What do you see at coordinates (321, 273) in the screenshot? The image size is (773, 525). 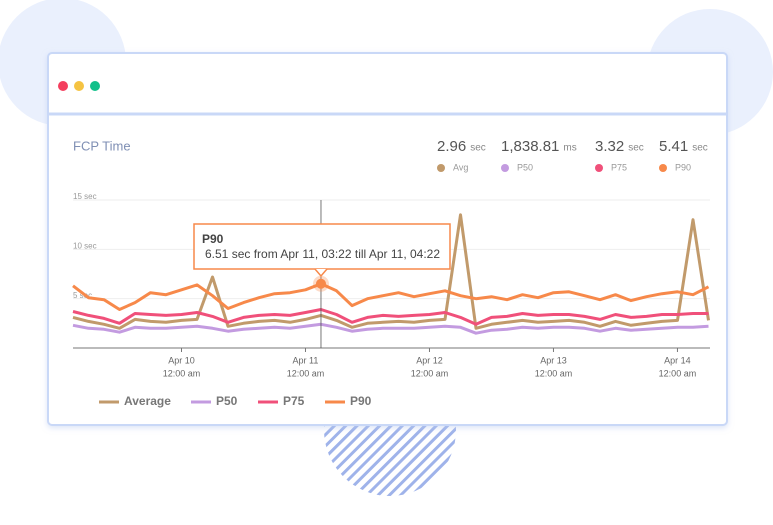 I see `tooltip-arrow` at bounding box center [321, 273].